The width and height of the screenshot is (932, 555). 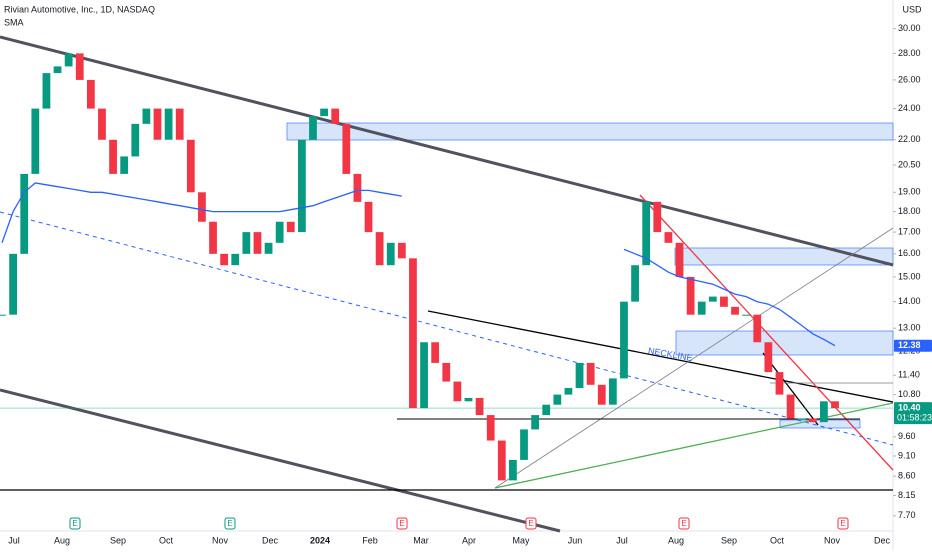 What do you see at coordinates (575, 540) in the screenshot?
I see `x-tick-label: Jun` at bounding box center [575, 540].